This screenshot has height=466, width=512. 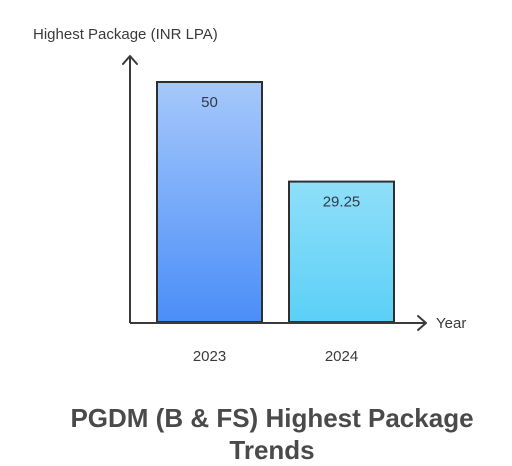 What do you see at coordinates (341, 356) in the screenshot?
I see `x-tick-label: 2024` at bounding box center [341, 356].